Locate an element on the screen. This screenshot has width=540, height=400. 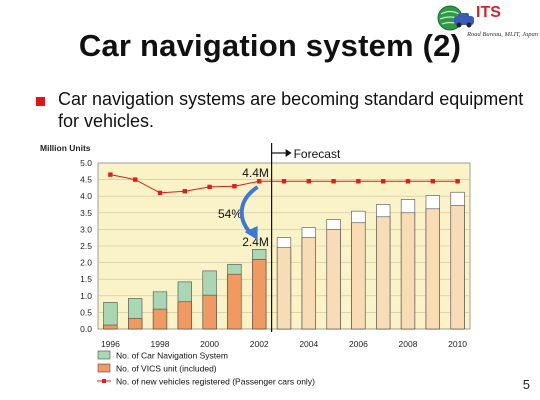
percent-label: 54% is located at coordinates (230, 214).